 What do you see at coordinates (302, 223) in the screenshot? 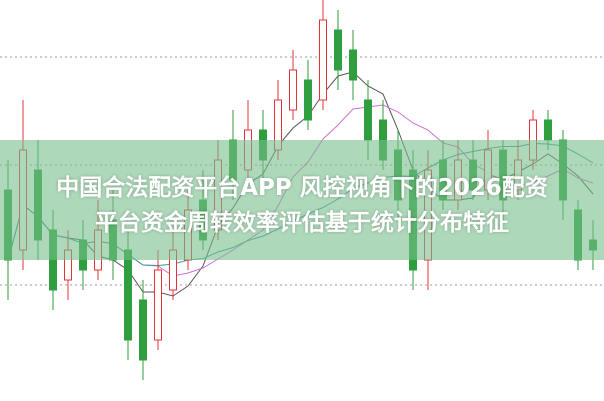
I see `title-line-2: 平台资金周转效率评估基于统计分布特征` at bounding box center [302, 223].